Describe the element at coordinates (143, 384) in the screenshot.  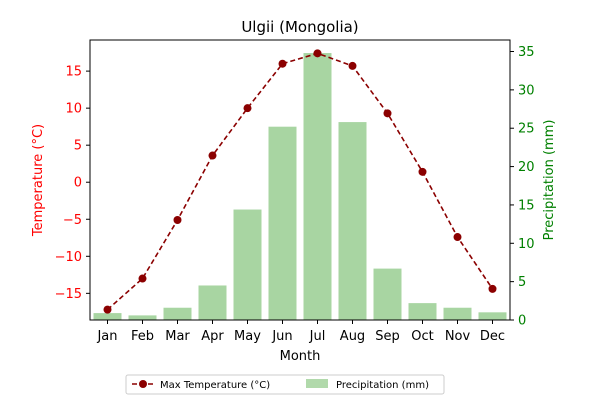
I see `legend-marker-swatch` at that location.